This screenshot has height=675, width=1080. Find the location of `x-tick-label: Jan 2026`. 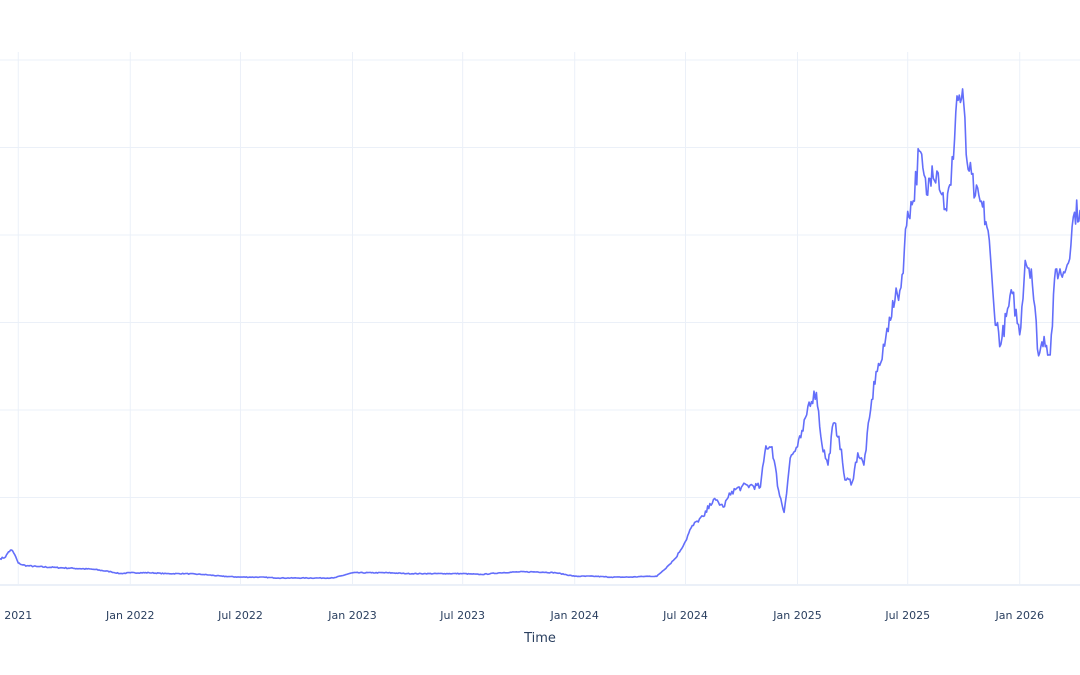

x-tick-label: Jan 2026 is located at coordinates (1019, 615).